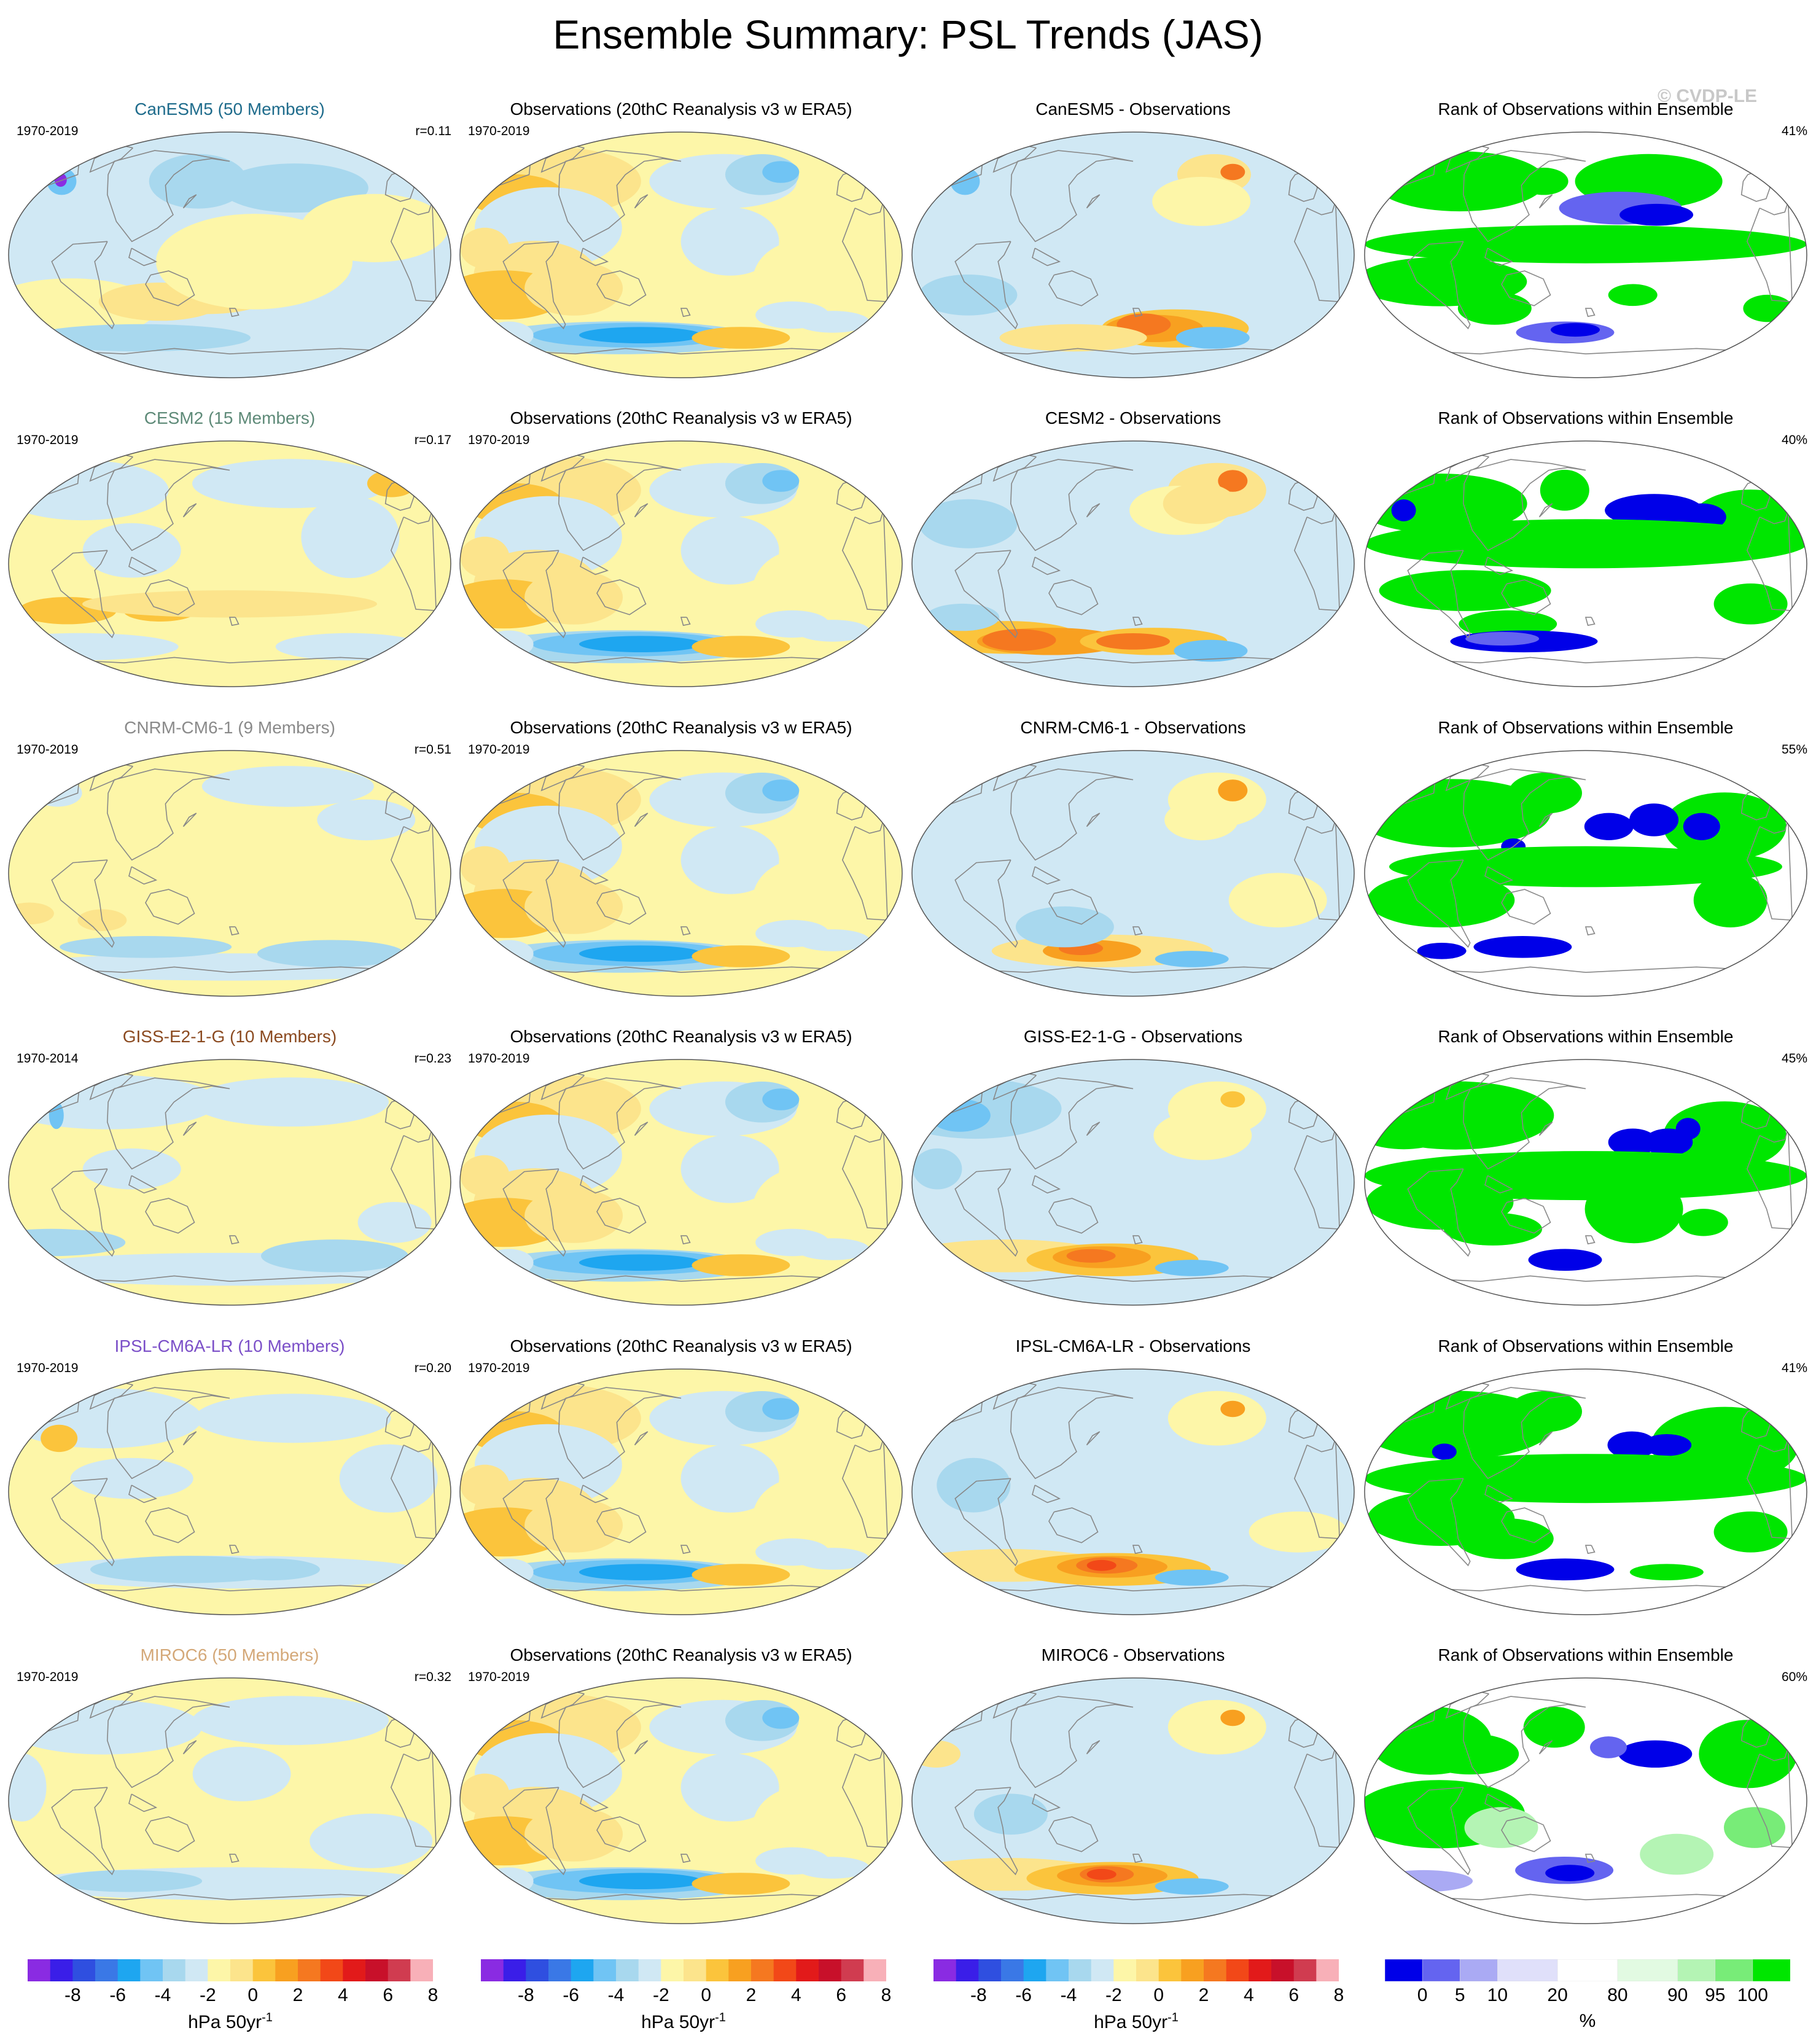  I want to click on rank-percent: 41%, so click(1794, 131).